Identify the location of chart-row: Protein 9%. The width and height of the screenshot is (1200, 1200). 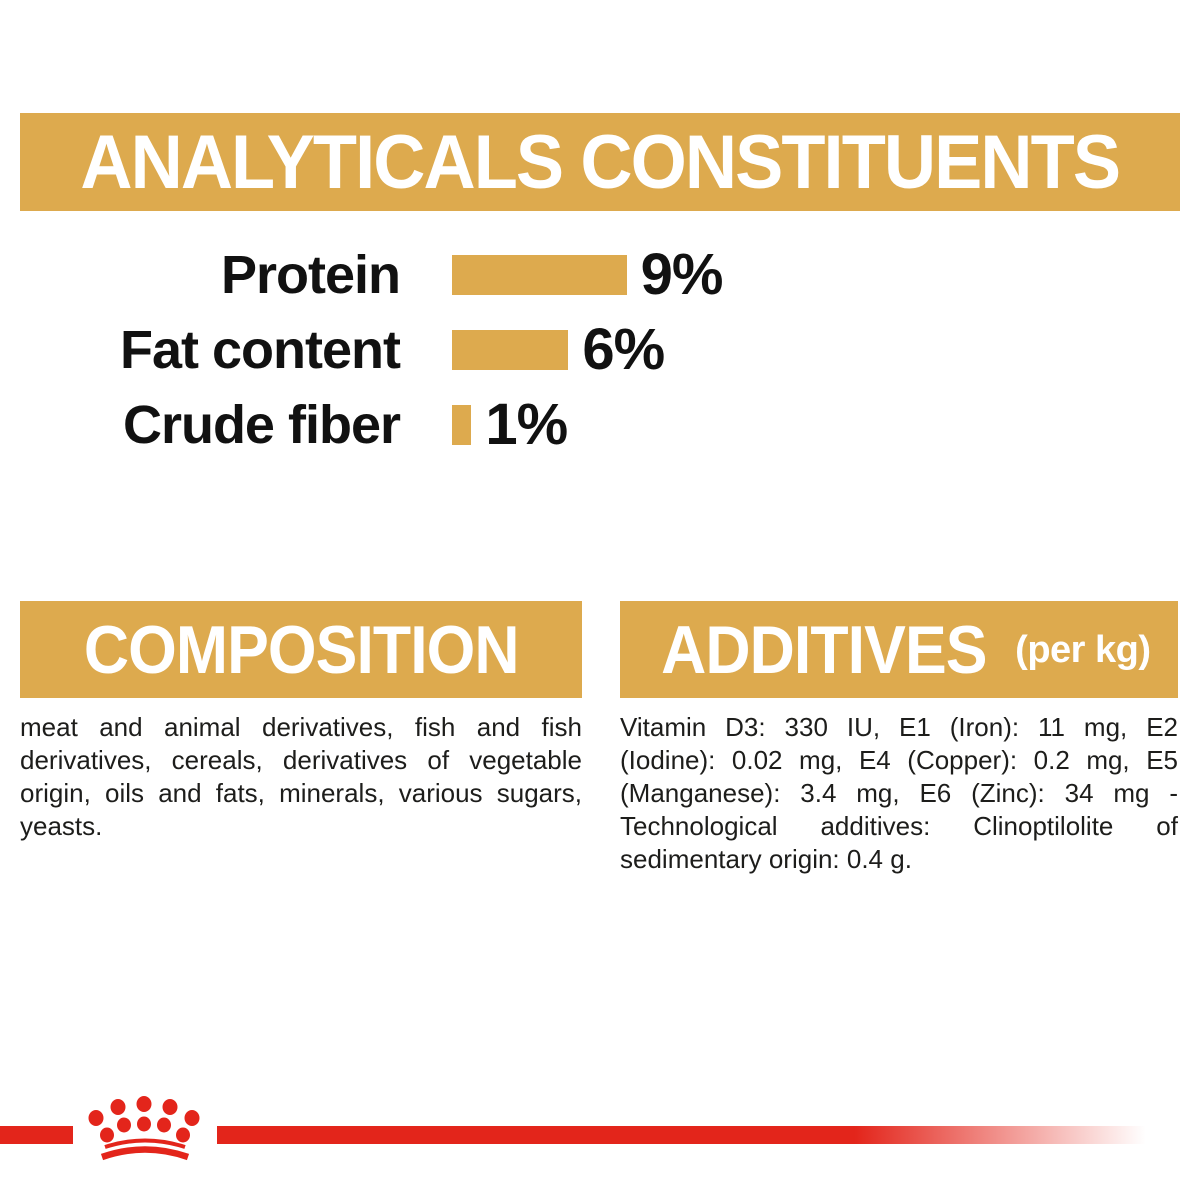
(400, 274).